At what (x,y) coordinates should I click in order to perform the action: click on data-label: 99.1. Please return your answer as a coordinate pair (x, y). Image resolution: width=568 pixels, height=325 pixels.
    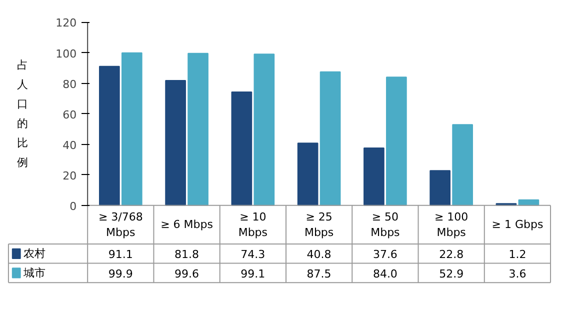
    Looking at the image, I should click on (253, 273).